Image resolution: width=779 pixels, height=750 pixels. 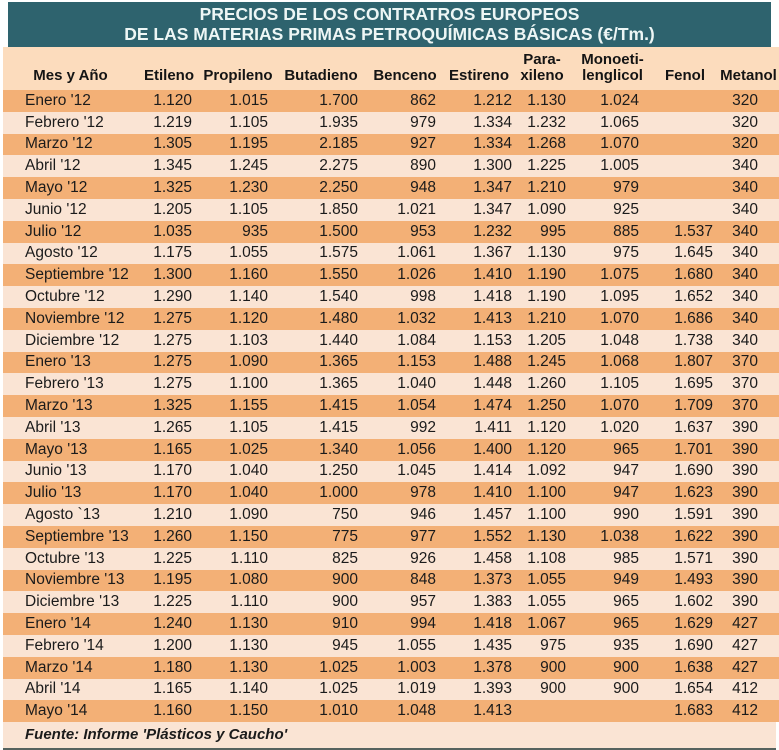 I want to click on month-cell: Julio '13, so click(x=70, y=493).